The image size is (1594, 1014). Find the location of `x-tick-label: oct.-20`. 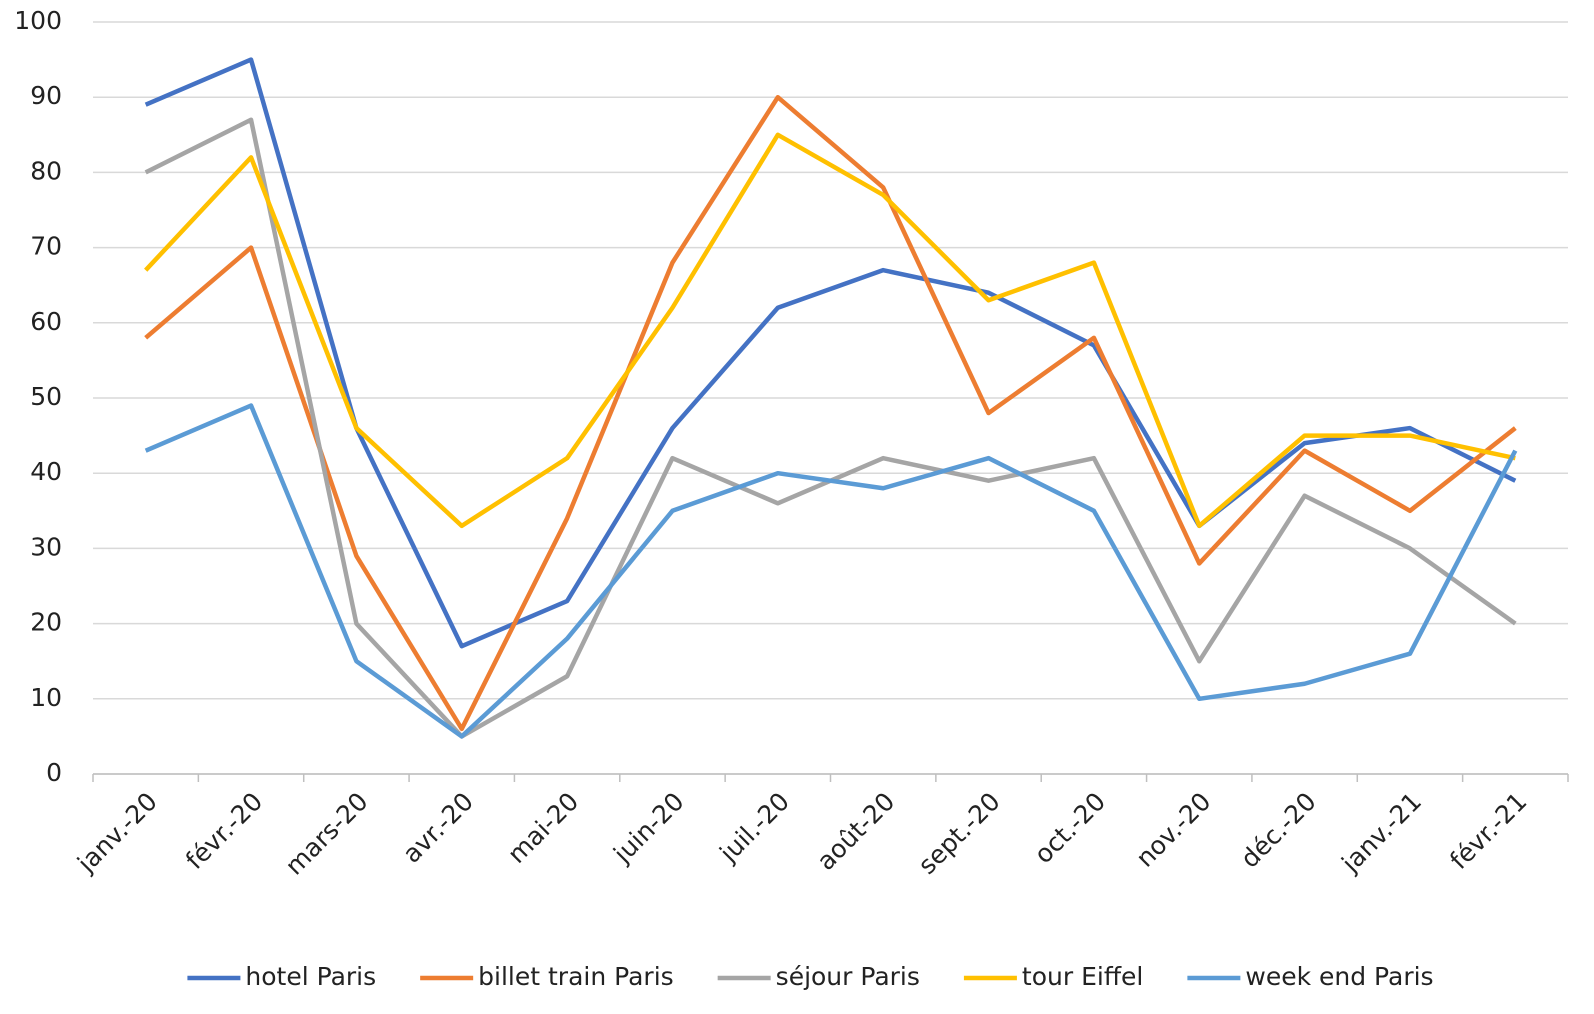

x-tick-label: oct.-20 is located at coordinates (1070, 828).